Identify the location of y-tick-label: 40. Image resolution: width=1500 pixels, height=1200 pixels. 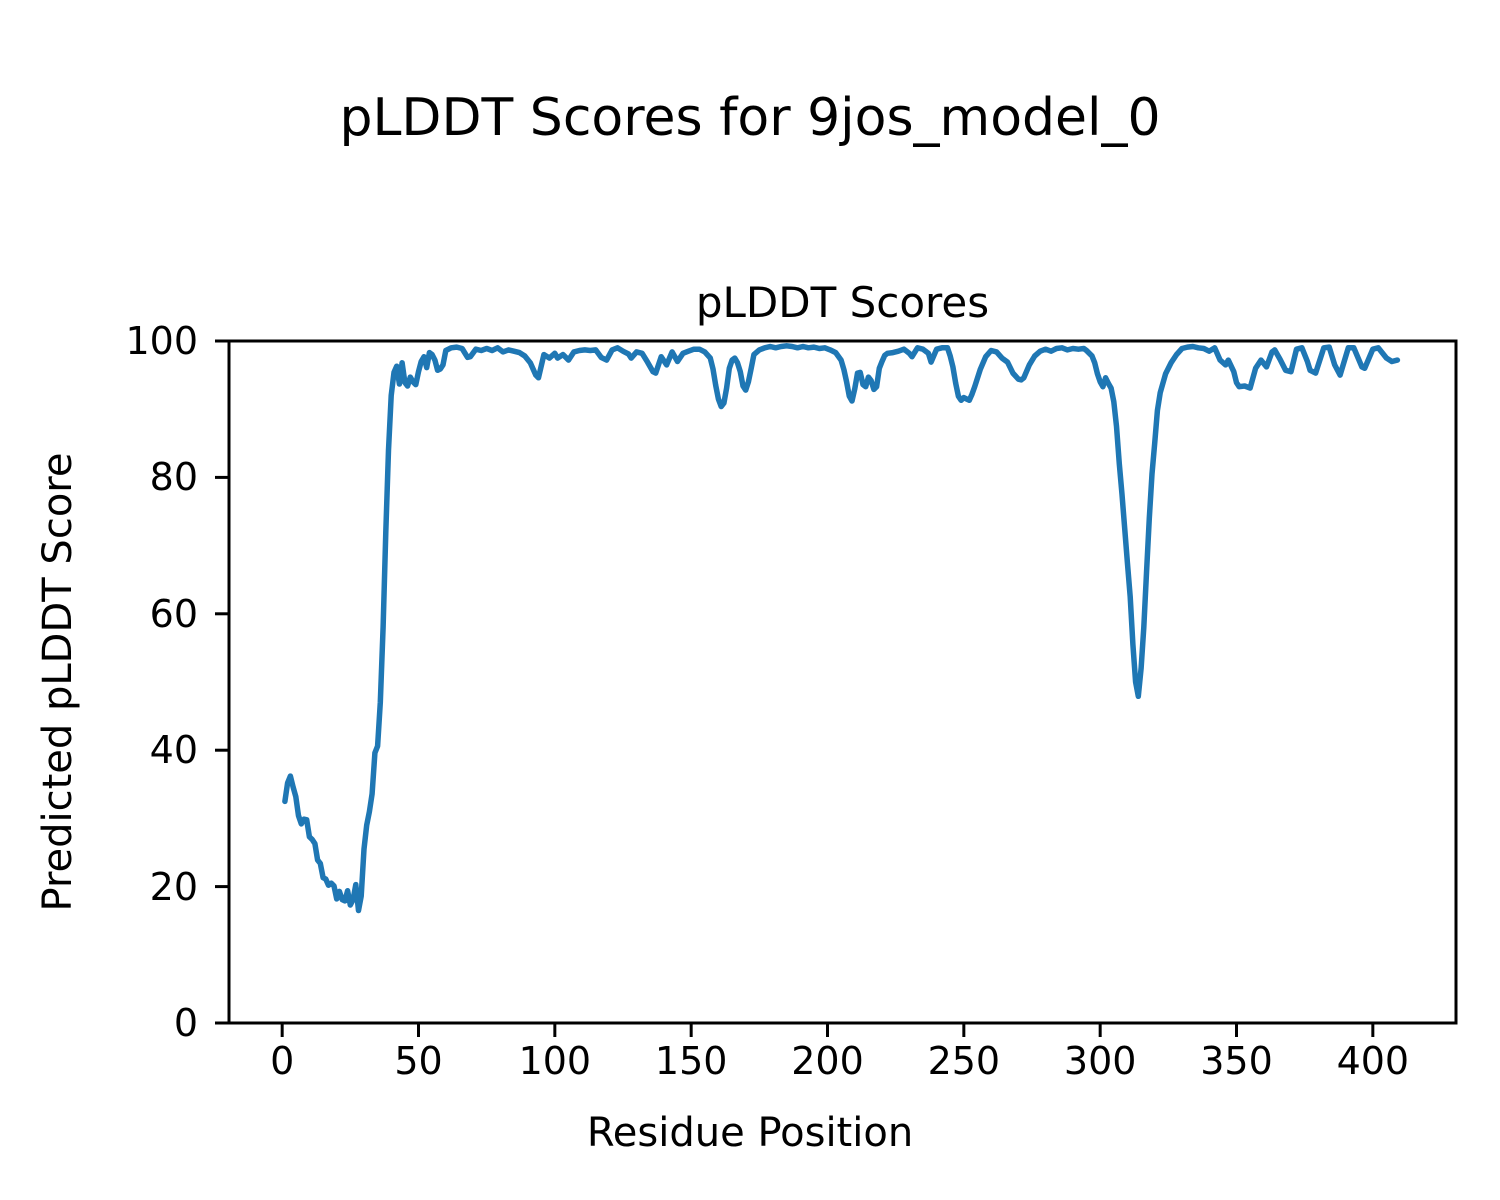
(173, 750).